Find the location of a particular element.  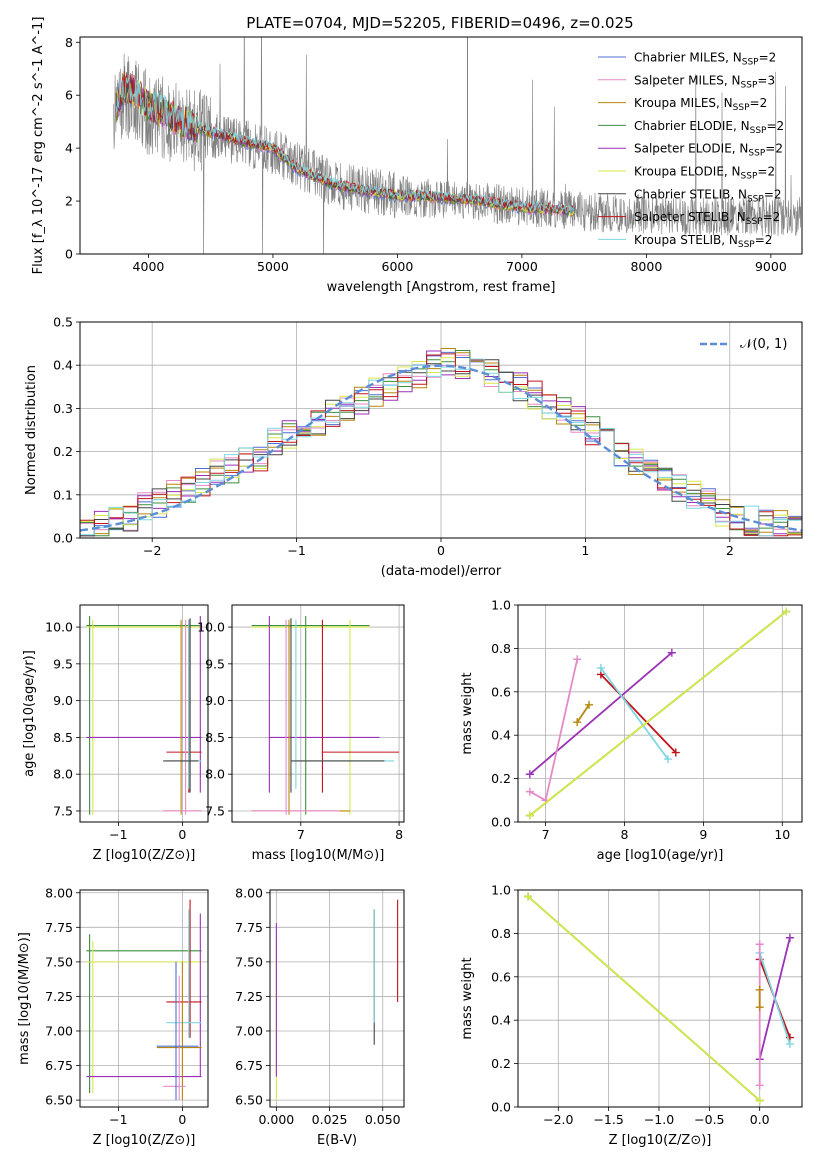

x-tick-label: −2.0 is located at coordinates (558, 1119).